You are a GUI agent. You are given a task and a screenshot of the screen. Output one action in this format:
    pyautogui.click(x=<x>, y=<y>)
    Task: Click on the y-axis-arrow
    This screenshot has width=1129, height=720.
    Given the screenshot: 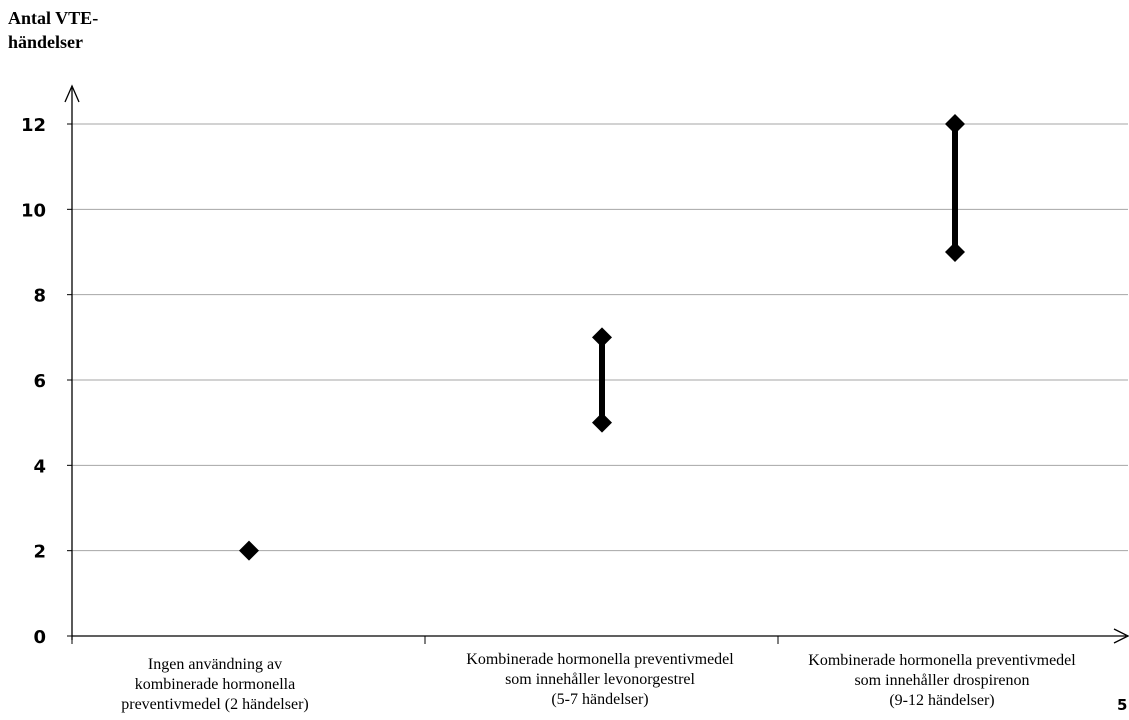 What is the action you would take?
    pyautogui.click(x=72, y=93)
    